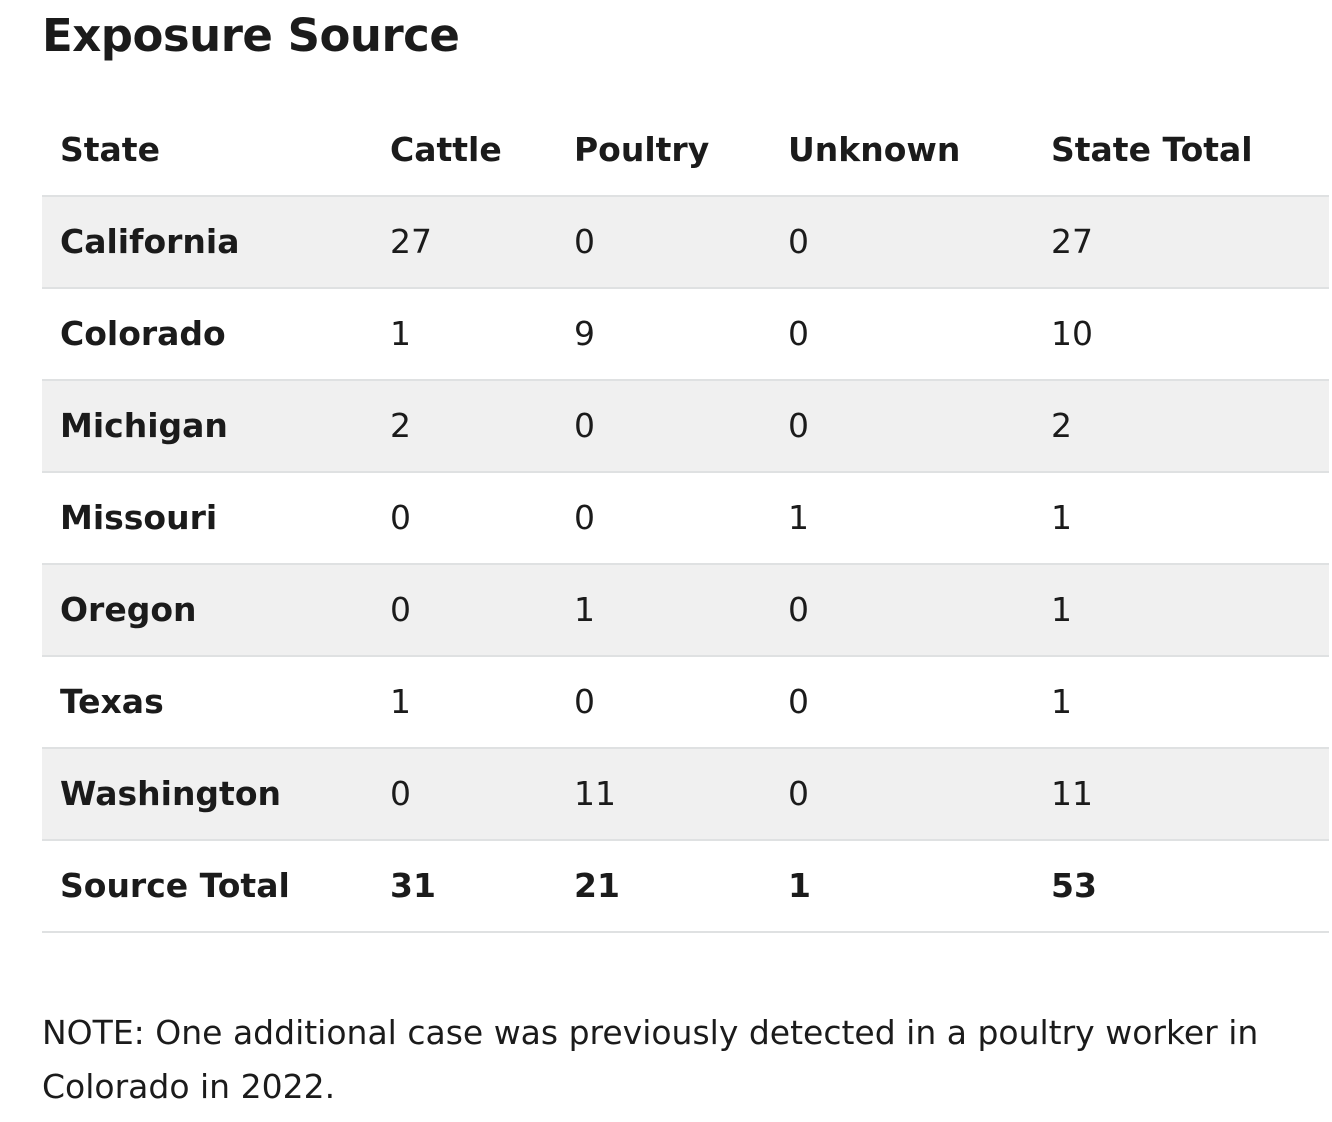  What do you see at coordinates (464, 150) in the screenshot?
I see `column-header-cattle: Cattle` at bounding box center [464, 150].